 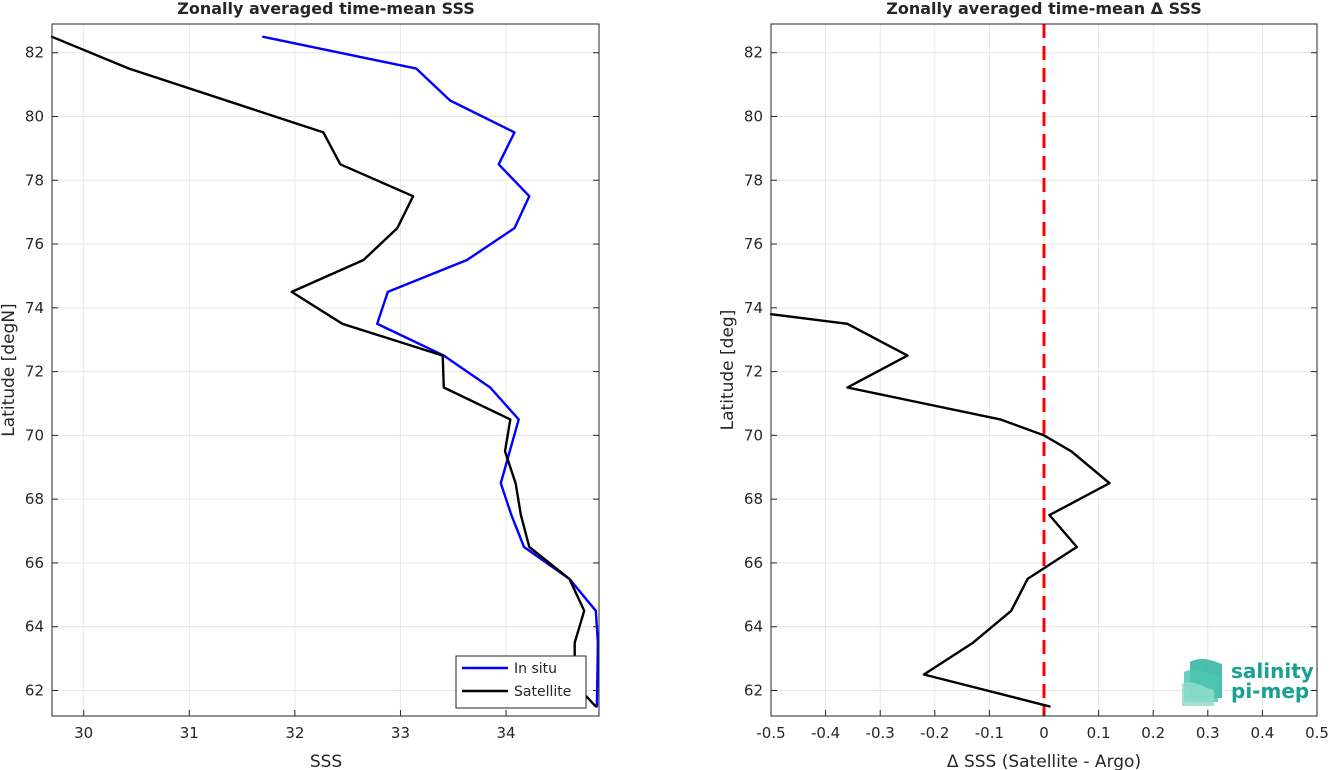 What do you see at coordinates (326, 9) in the screenshot?
I see `sss-chart-title: Zonally averaged time-mean SSS` at bounding box center [326, 9].